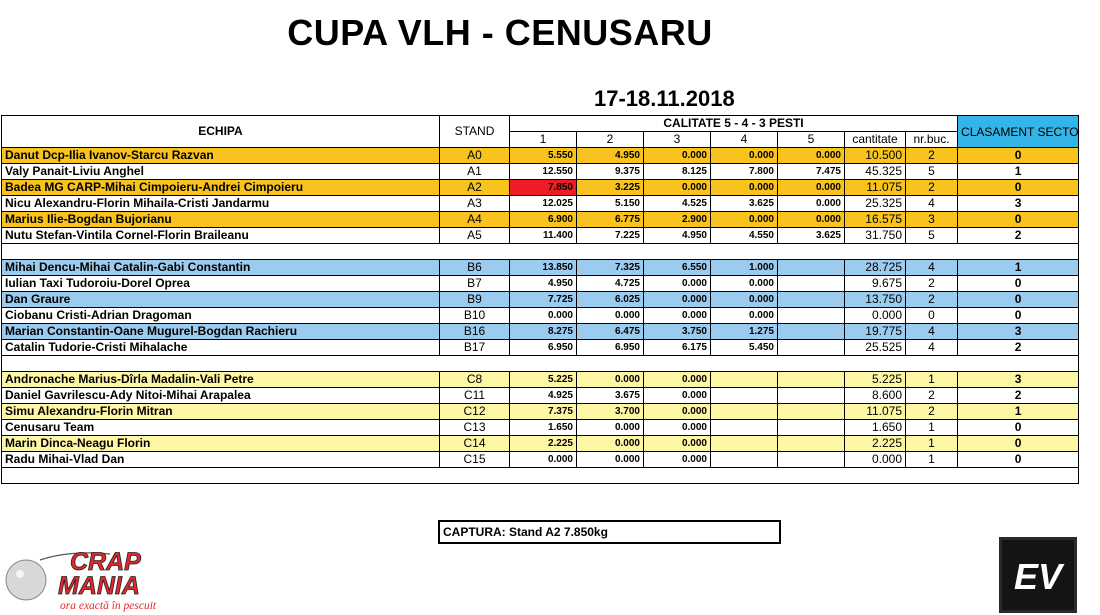 Image resolution: width=1100 pixels, height=615 pixels. I want to click on stand-code: A3, so click(474, 203).